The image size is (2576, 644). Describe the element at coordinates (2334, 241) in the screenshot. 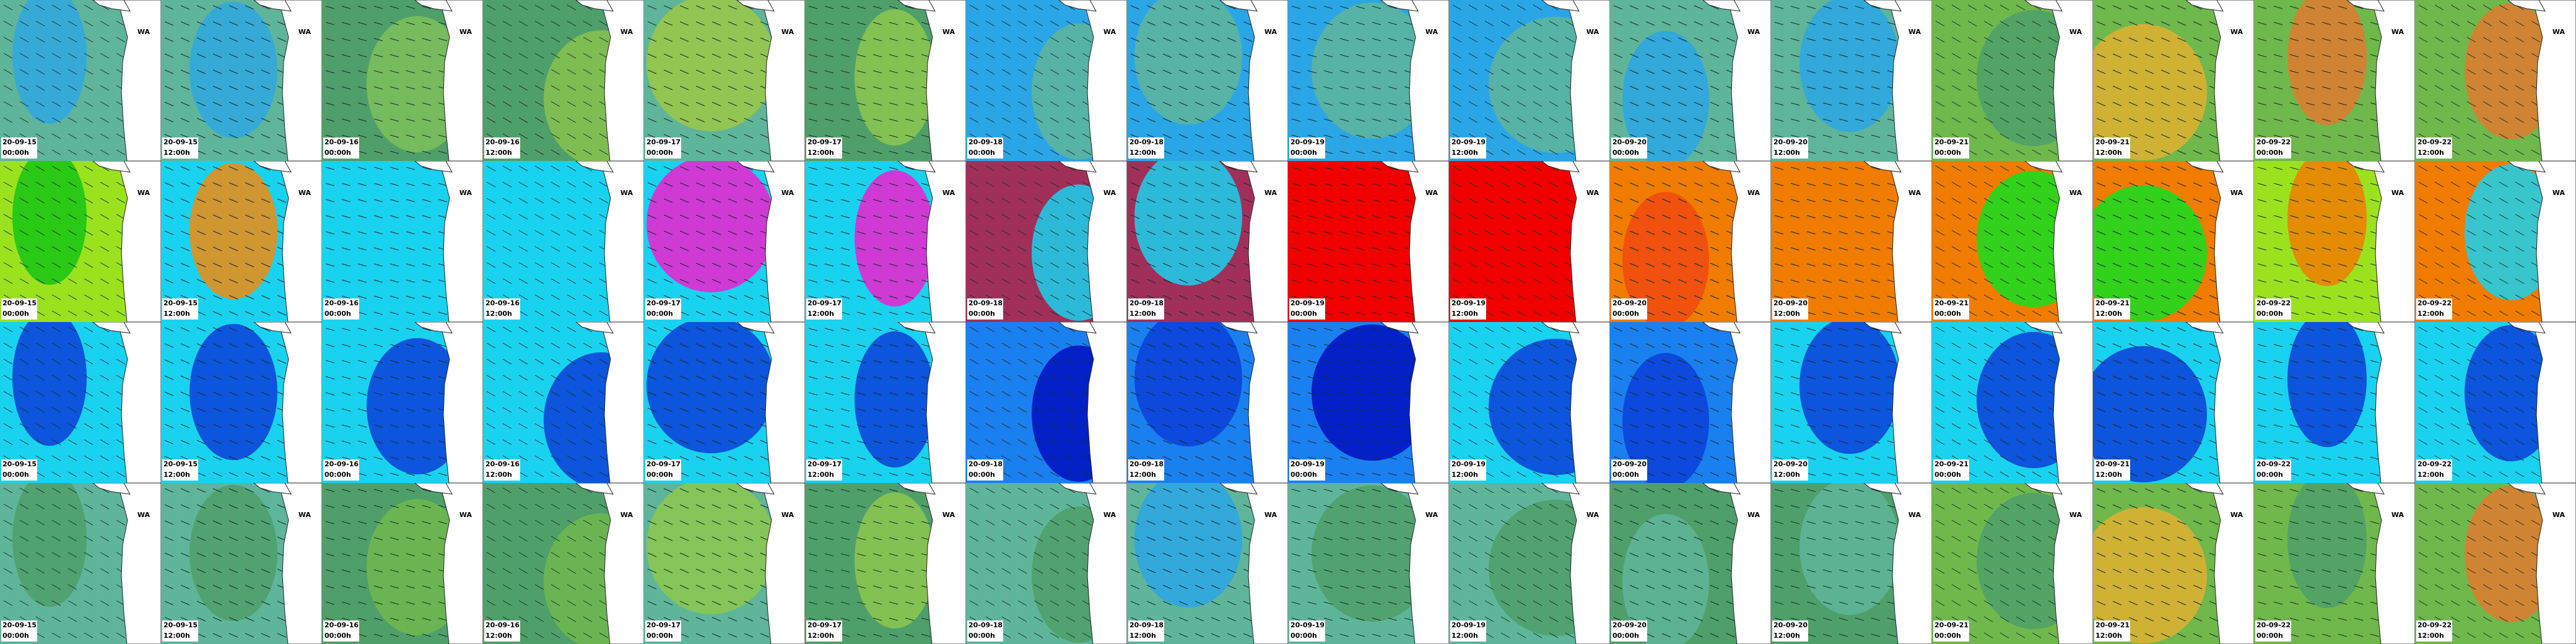

I see `map-tile: WA 20-09-22 00:00h` at that location.